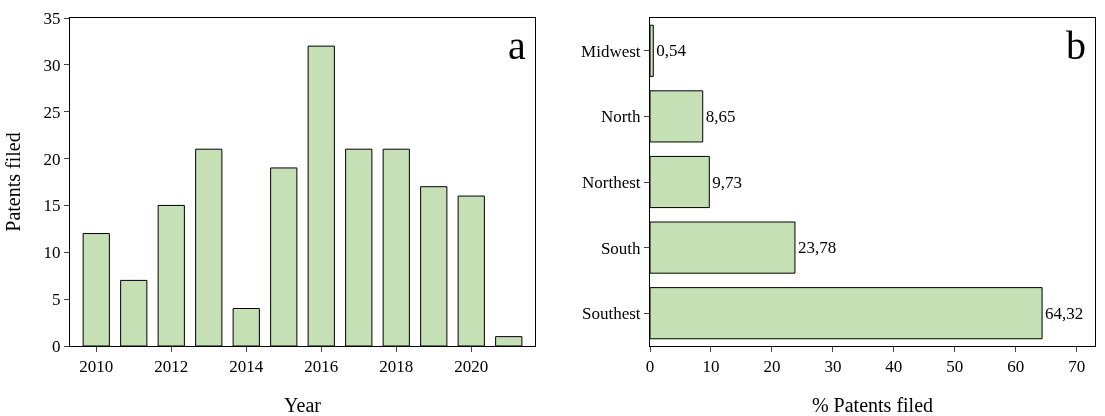 This screenshot has height=416, width=1105. I want to click on y-tick-label: 15, so click(52, 206).